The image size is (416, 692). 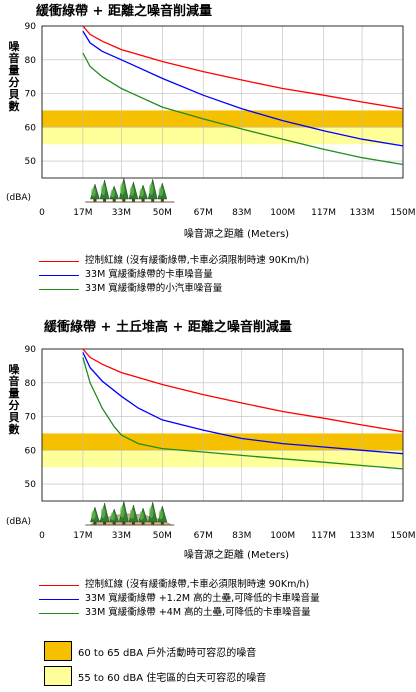 I want to click on zone-swatch-residential, so click(x=58, y=676).